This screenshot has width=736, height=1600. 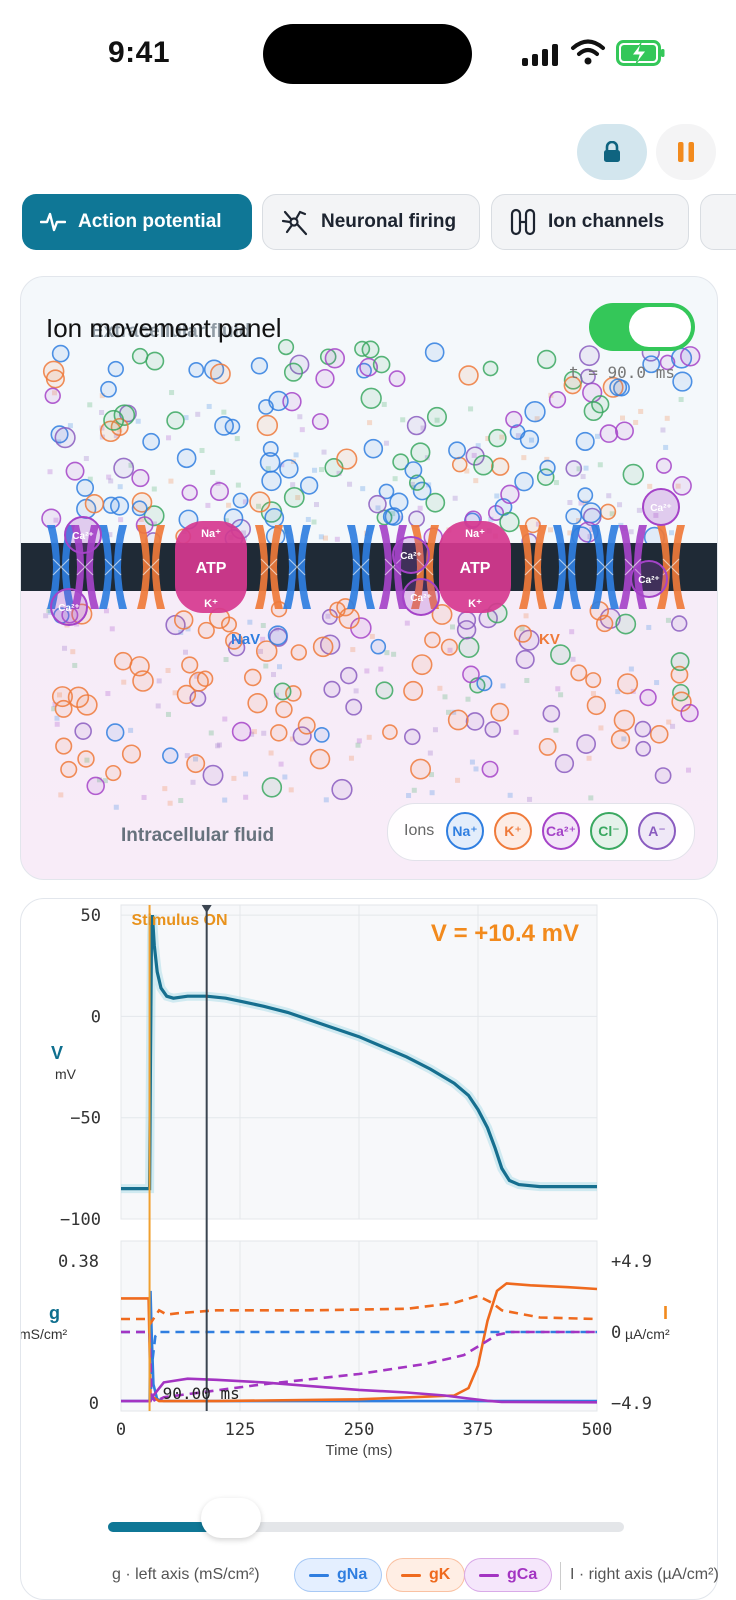 What do you see at coordinates (561, 831) in the screenshot?
I see `legend-ca: Ca²⁺` at bounding box center [561, 831].